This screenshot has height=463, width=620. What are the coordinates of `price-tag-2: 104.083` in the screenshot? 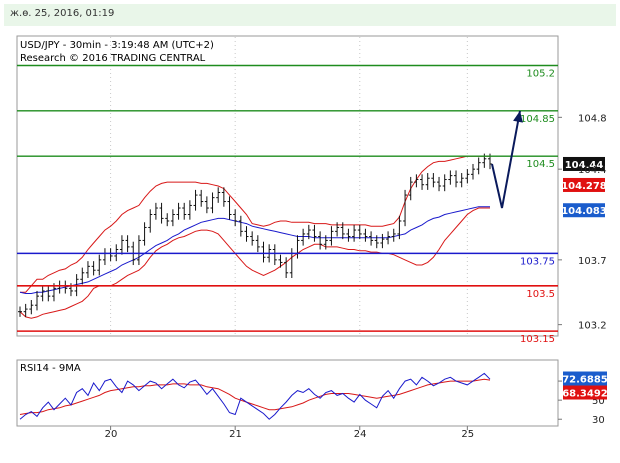 It's located at (584, 210).